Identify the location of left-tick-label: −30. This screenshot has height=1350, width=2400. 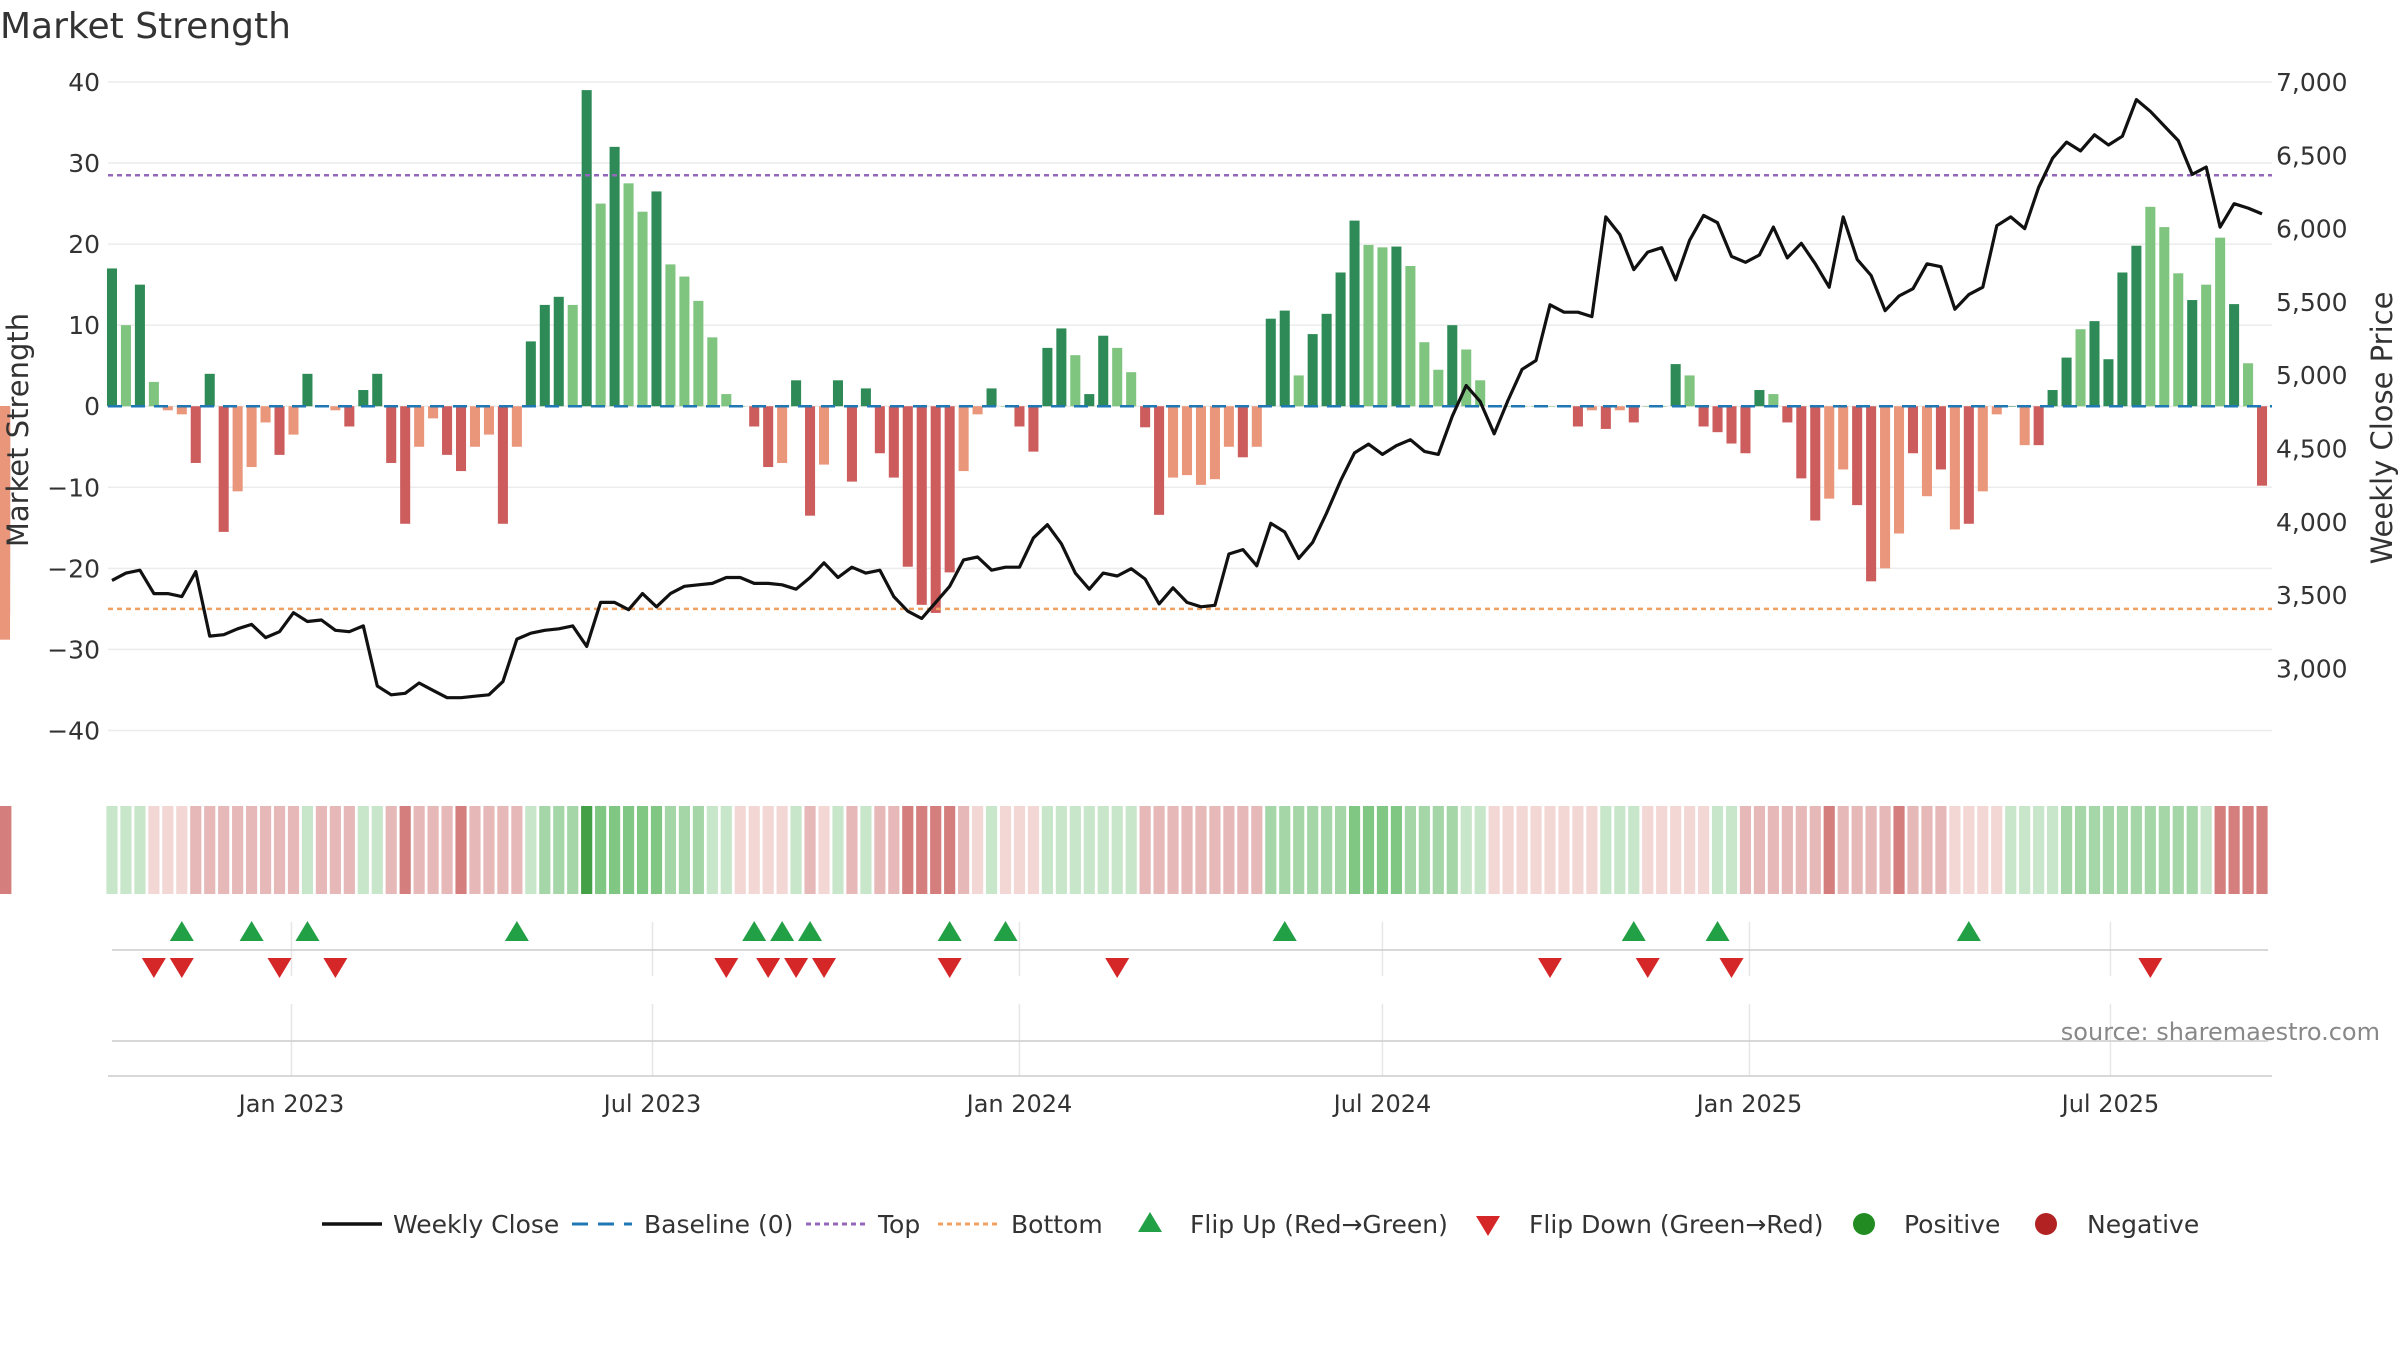
(73, 649).